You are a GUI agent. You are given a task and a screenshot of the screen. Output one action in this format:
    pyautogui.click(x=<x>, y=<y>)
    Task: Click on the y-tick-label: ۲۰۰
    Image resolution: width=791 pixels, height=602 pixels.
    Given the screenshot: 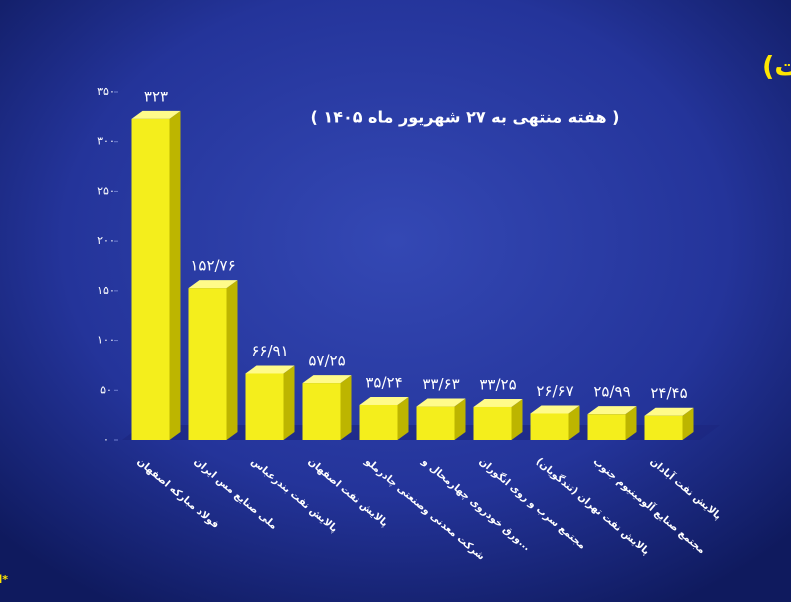 What is the action you would take?
    pyautogui.click(x=106, y=240)
    